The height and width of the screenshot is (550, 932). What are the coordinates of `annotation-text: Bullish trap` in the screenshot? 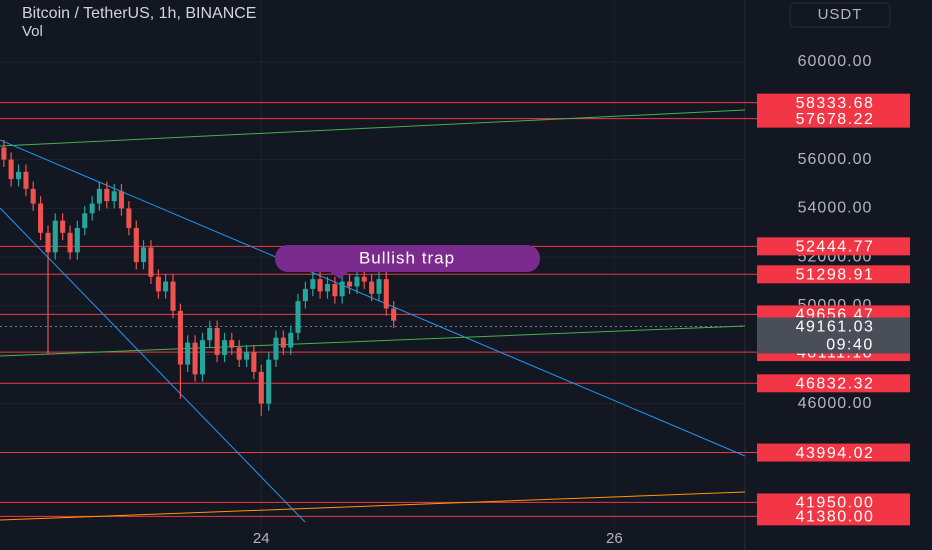 It's located at (407, 257).